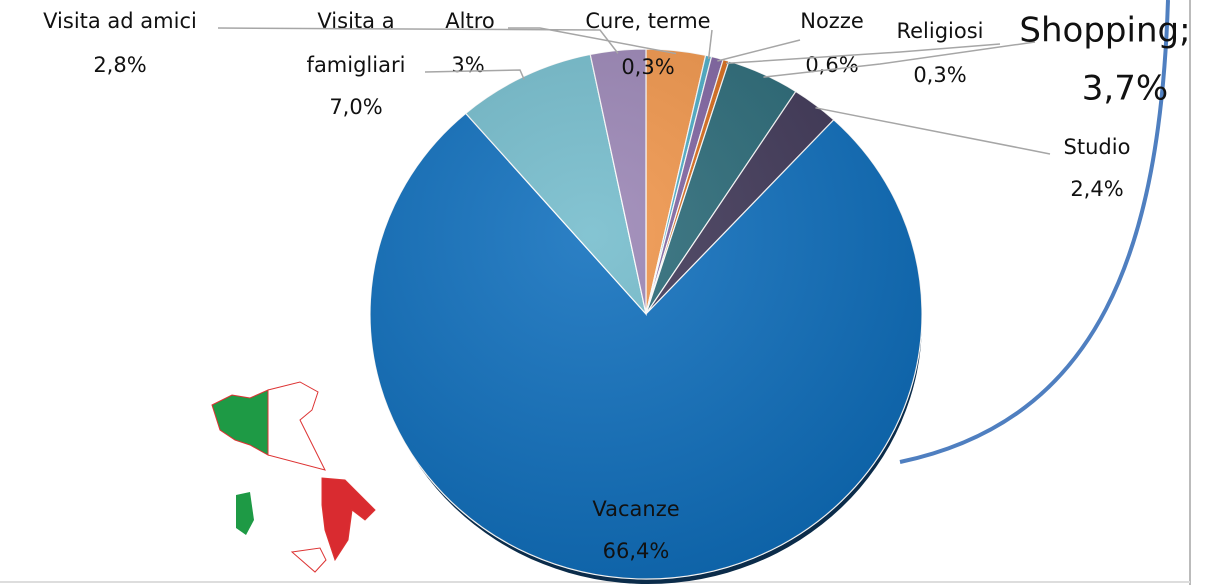  What do you see at coordinates (1104, 31) in the screenshot?
I see `slice-label: Shopping;` at bounding box center [1104, 31].